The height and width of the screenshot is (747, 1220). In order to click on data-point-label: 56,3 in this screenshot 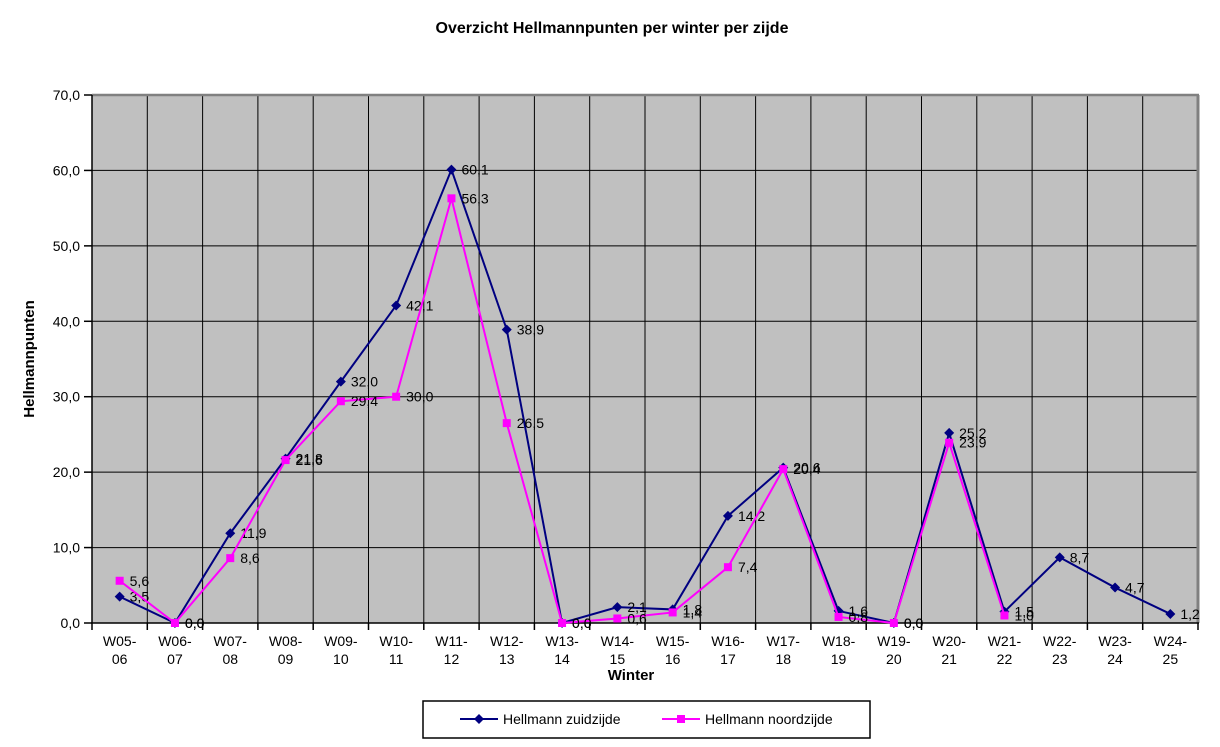, I will do `click(474, 198)`.